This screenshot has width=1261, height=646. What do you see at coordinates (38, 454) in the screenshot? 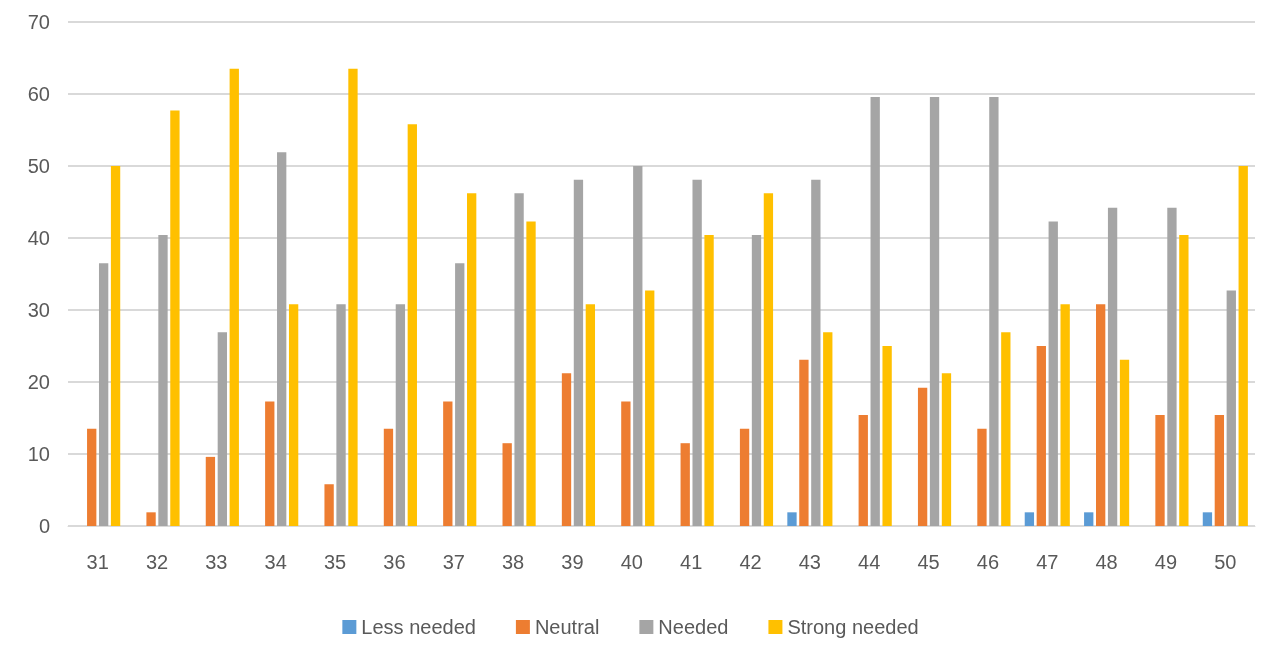
I see `y-tick-label: 10` at bounding box center [38, 454].